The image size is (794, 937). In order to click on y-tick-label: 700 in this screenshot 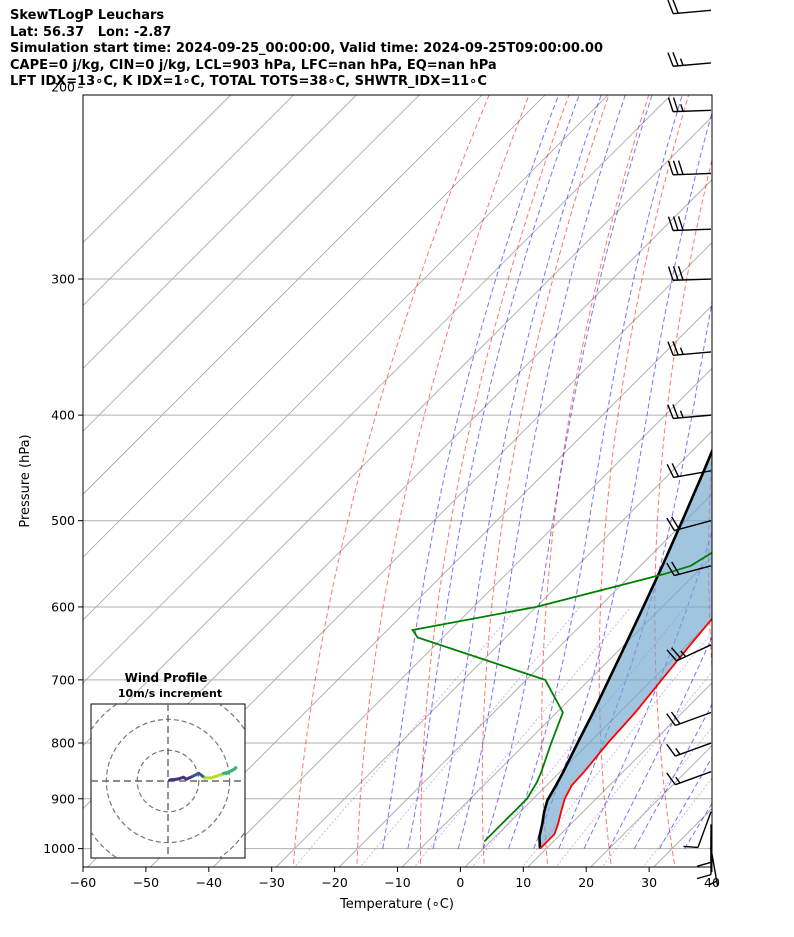, I will do `click(63, 679)`.